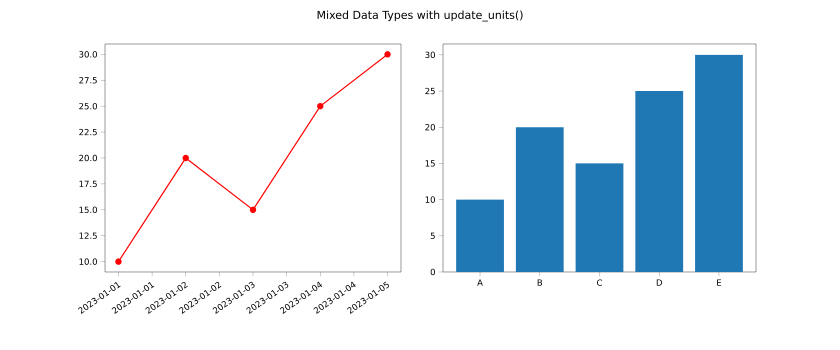 This screenshot has height=350, width=840. Describe the element at coordinates (88, 106) in the screenshot. I see `y-tick-label: 25.0` at that location.